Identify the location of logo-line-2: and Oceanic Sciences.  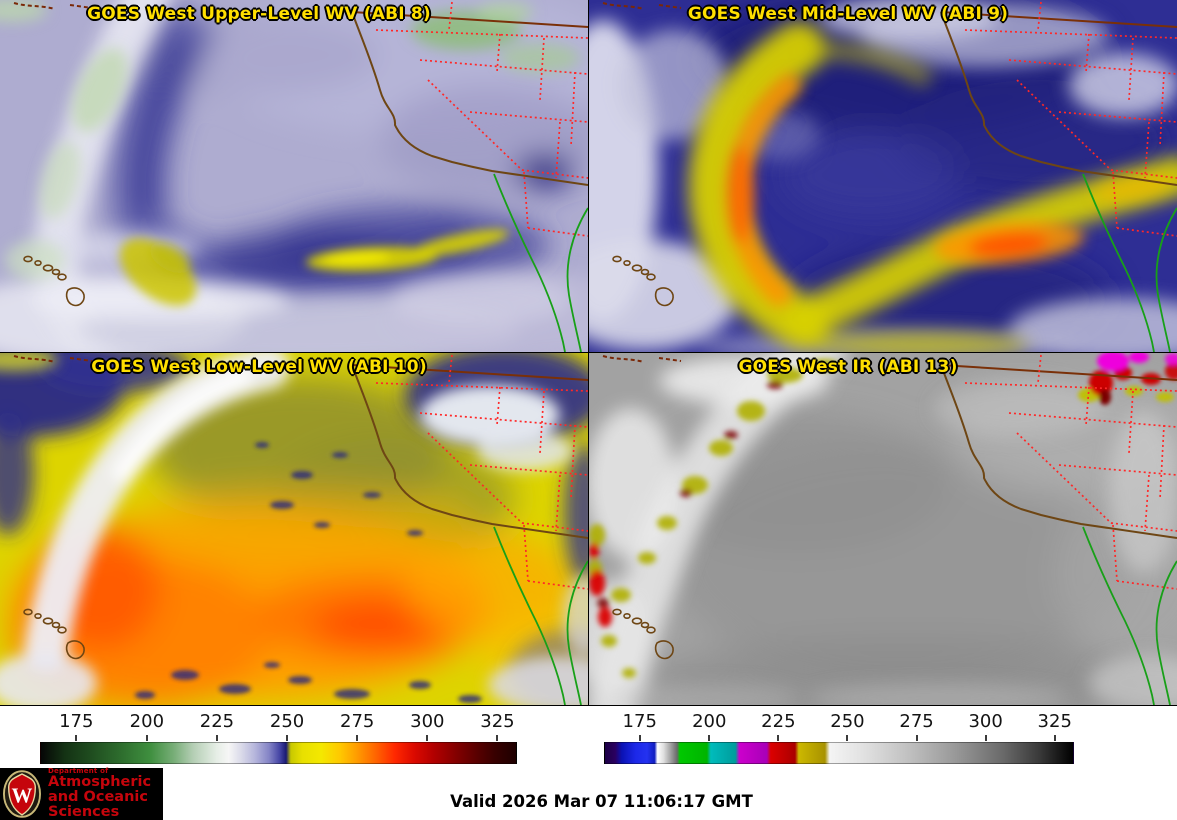
(98, 804).